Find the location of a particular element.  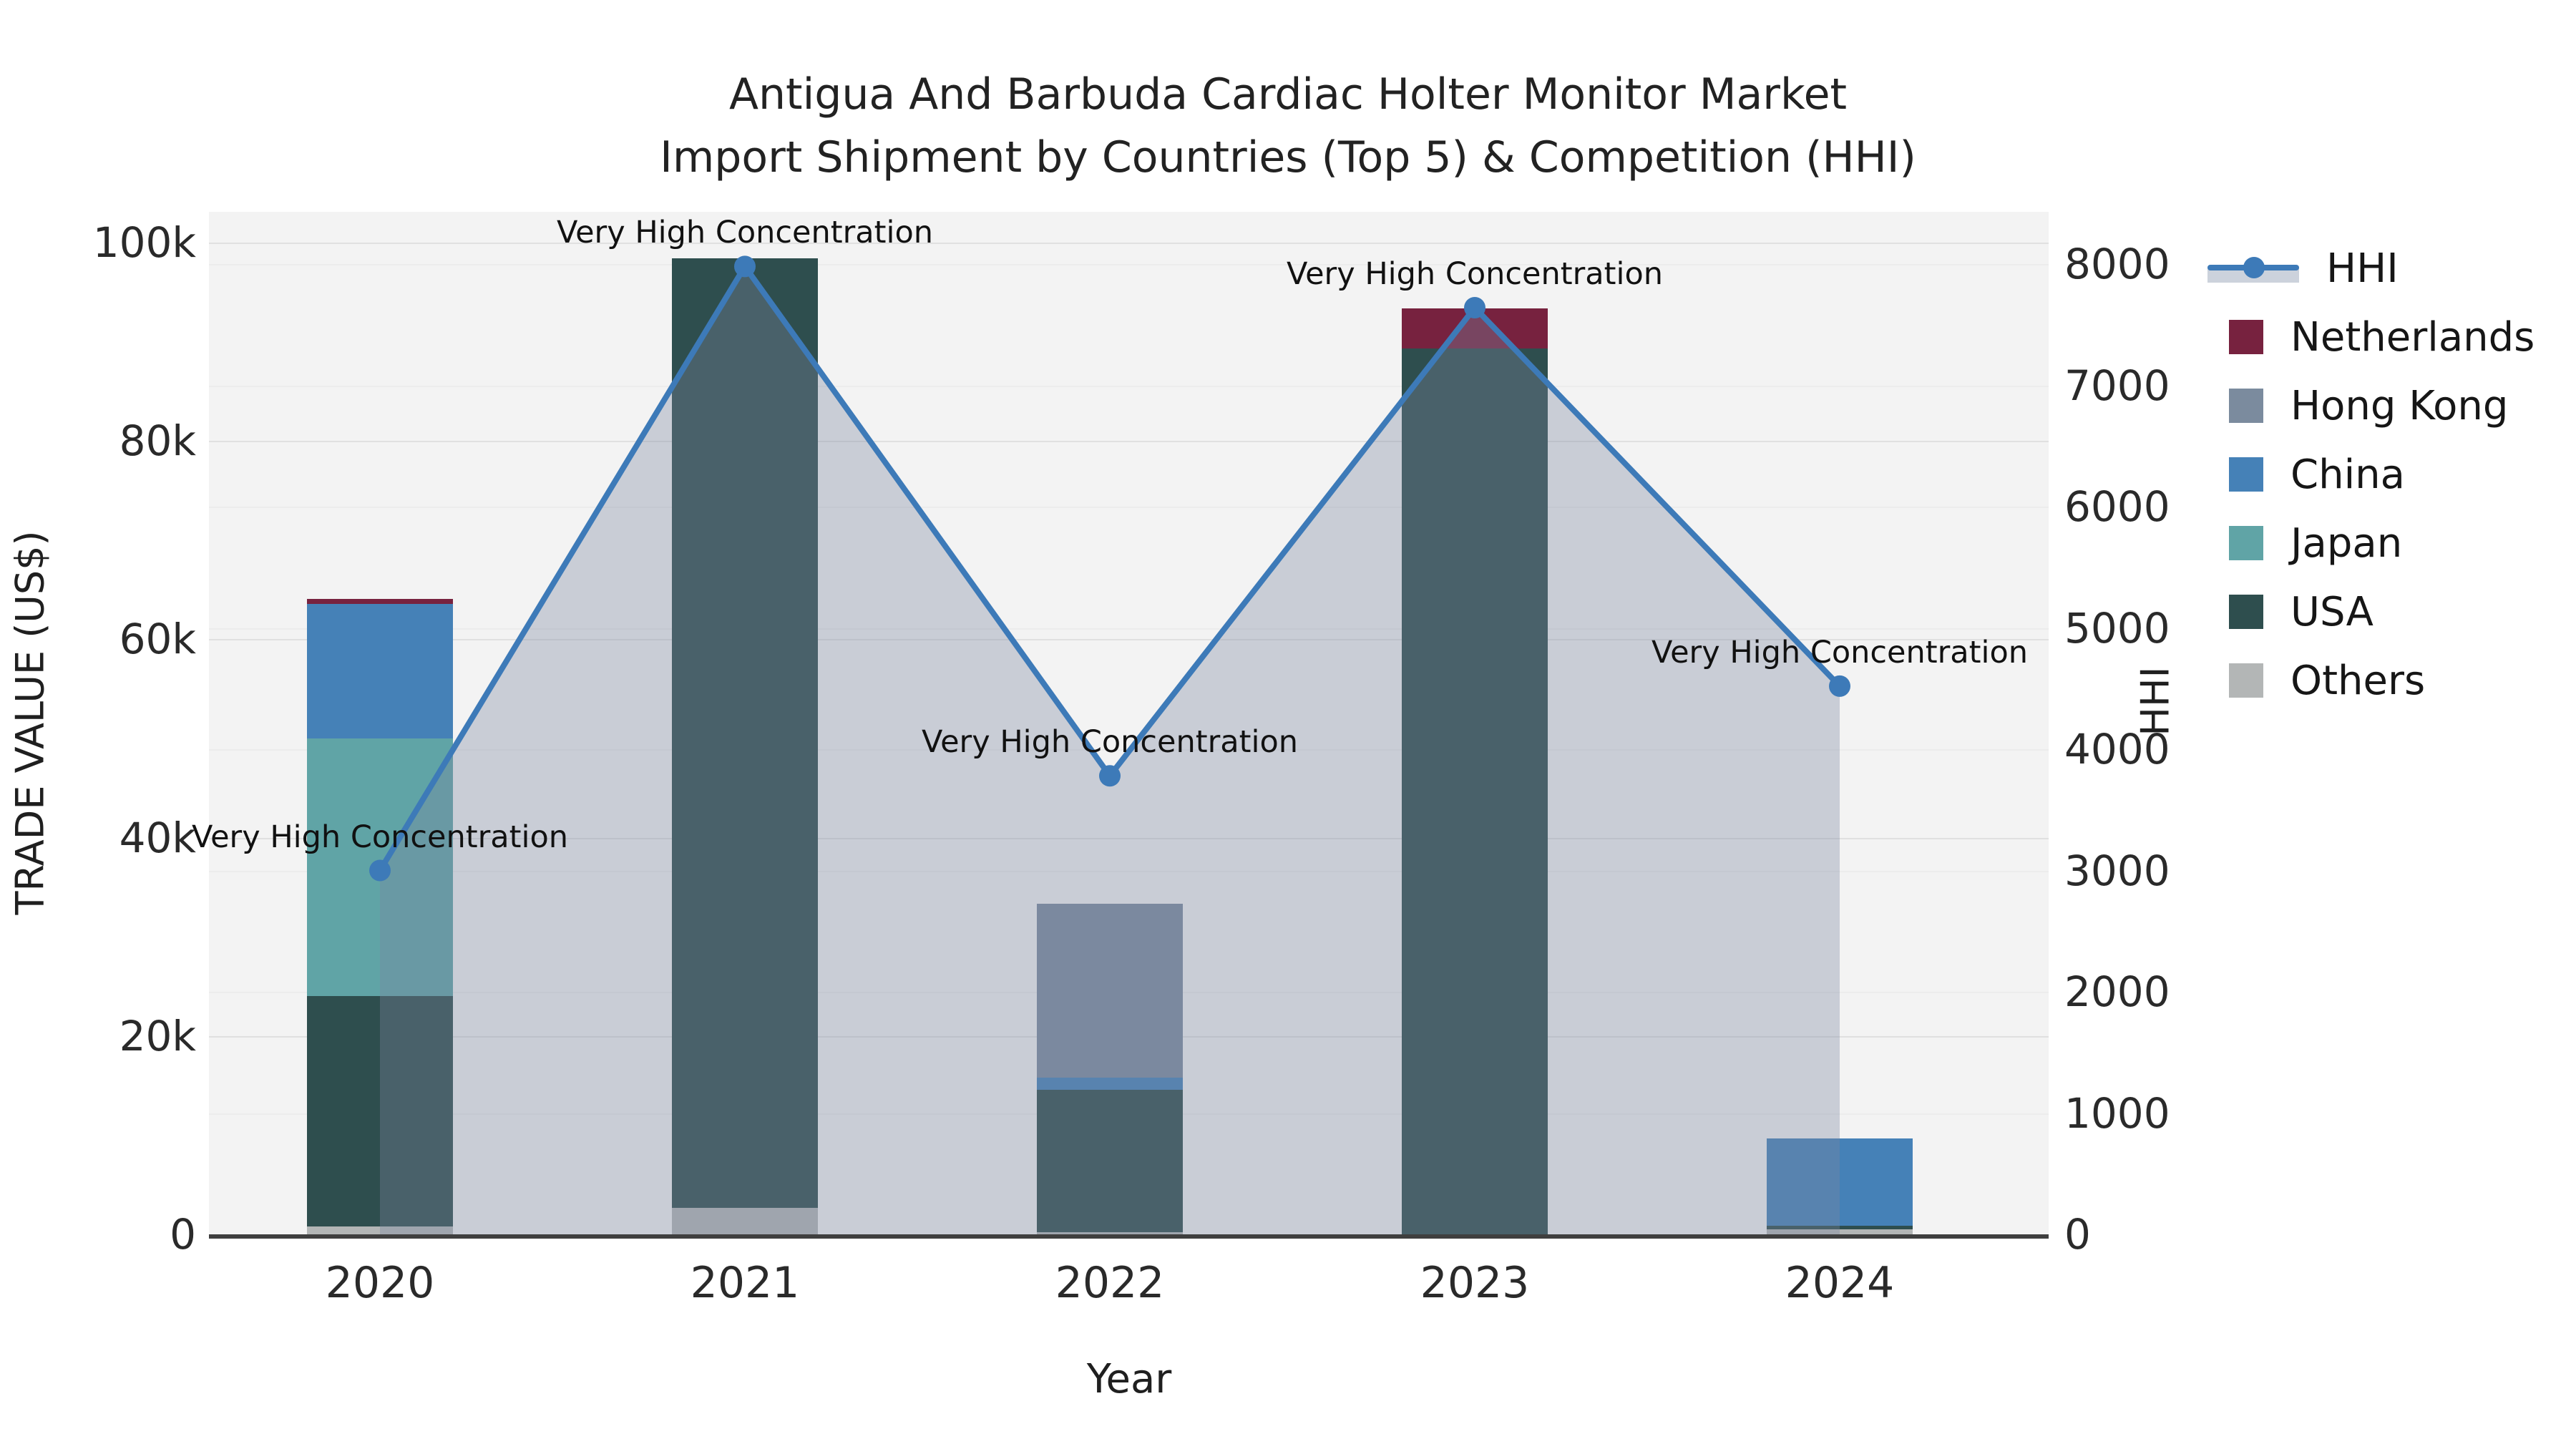

right-tick-3000: 3000 is located at coordinates (2117, 870).